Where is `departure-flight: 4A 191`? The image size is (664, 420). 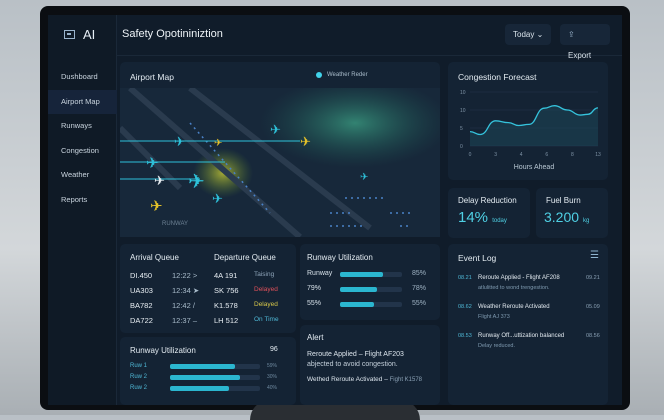
departure-flight: 4A 191 is located at coordinates (225, 275).